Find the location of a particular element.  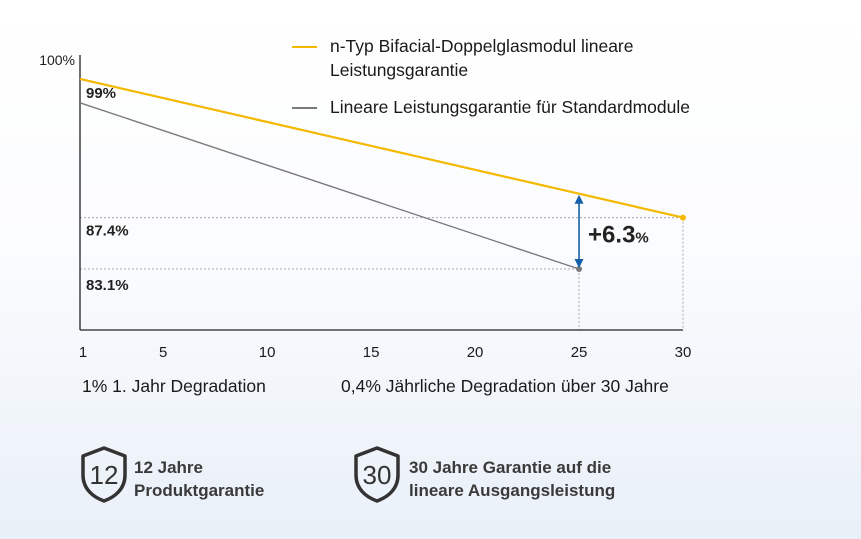

x-tick-5: 5 is located at coordinates (163, 352).